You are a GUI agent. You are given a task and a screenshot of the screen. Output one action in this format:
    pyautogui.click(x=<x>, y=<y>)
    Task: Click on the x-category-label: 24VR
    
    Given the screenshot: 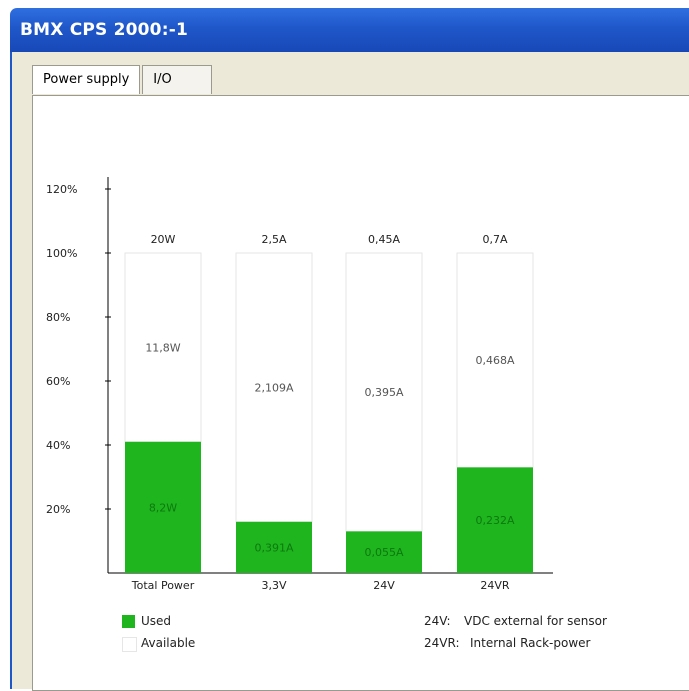 What is the action you would take?
    pyautogui.click(x=495, y=585)
    